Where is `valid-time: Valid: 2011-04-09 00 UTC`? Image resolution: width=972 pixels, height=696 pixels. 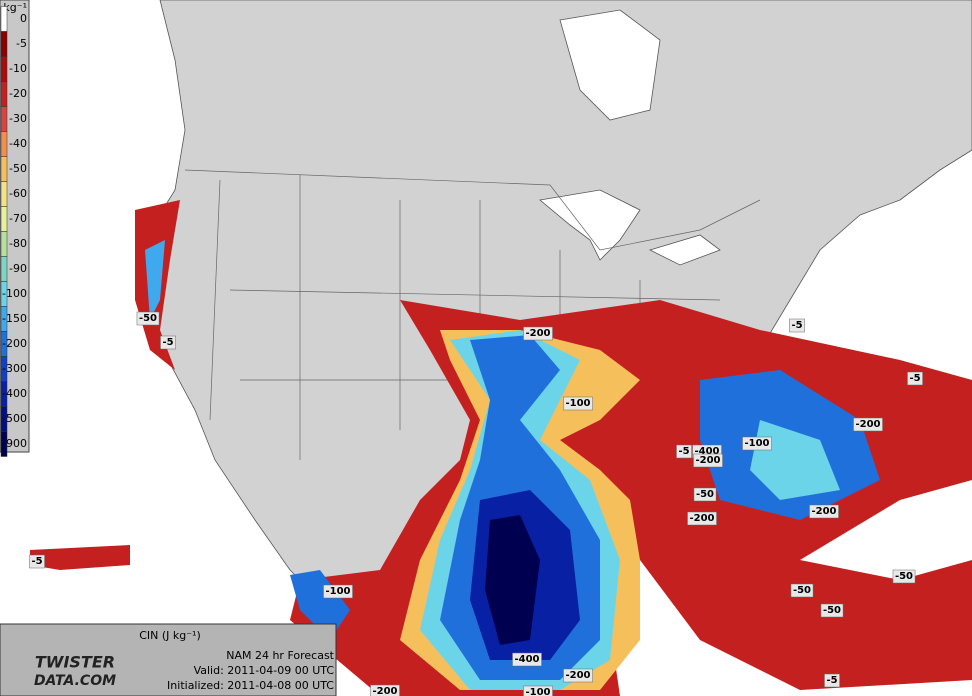 valid-time: Valid: 2011-04-09 00 UTC is located at coordinates (264, 670).